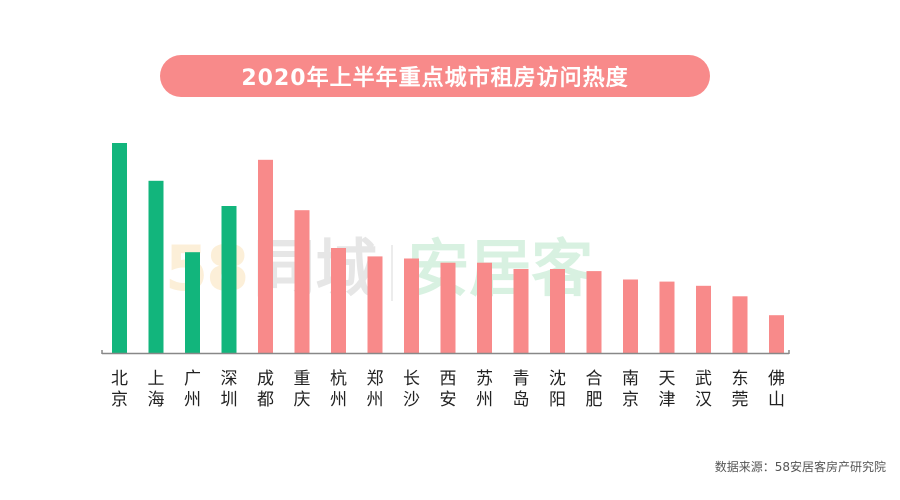  Describe the element at coordinates (776, 379) in the screenshot. I see `tick-label-佛山-1: 佛` at that location.